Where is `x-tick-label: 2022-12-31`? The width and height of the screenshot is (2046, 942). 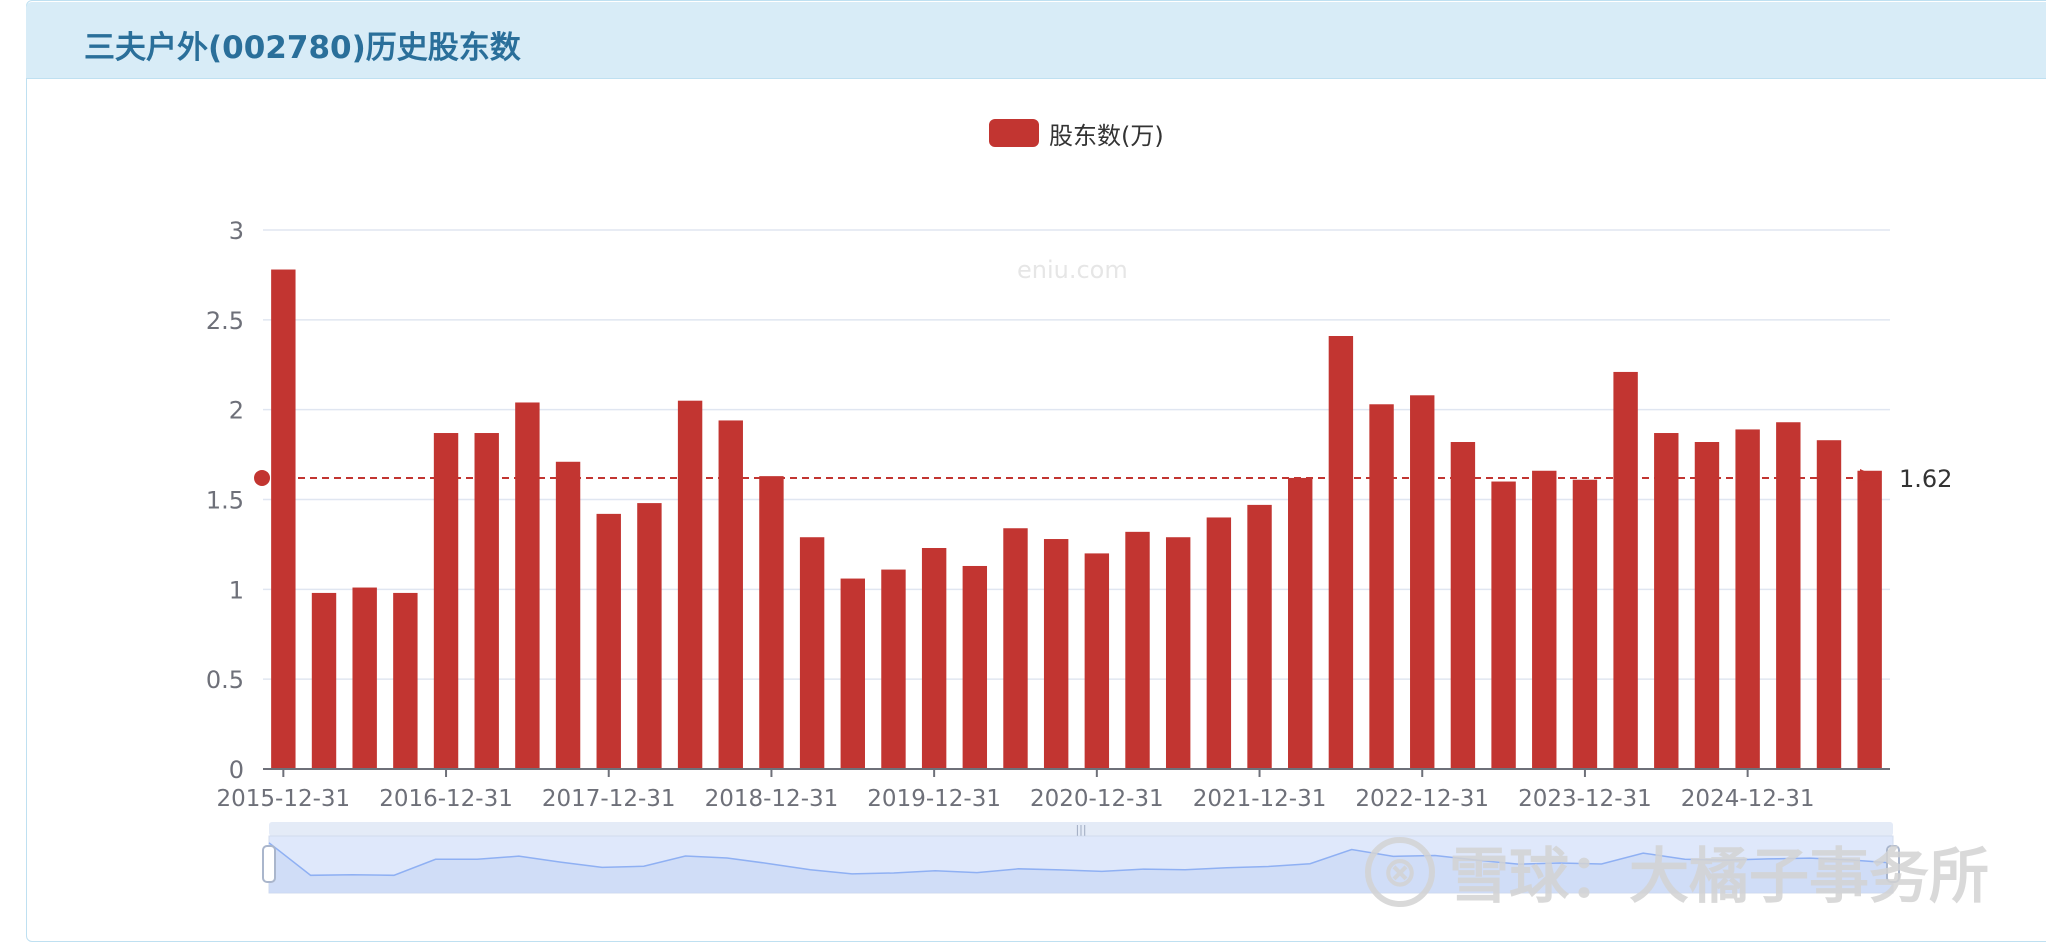
x-tick-label: 2022-12-31 is located at coordinates (1422, 799).